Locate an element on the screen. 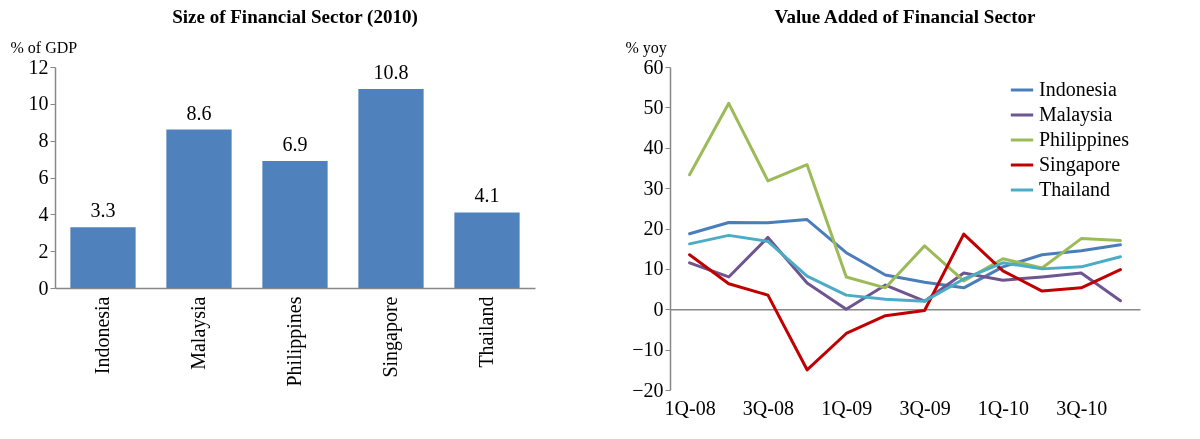 Image resolution: width=1200 pixels, height=439 pixels. chart-title: Value Added of Financial Sector is located at coordinates (905, 16).